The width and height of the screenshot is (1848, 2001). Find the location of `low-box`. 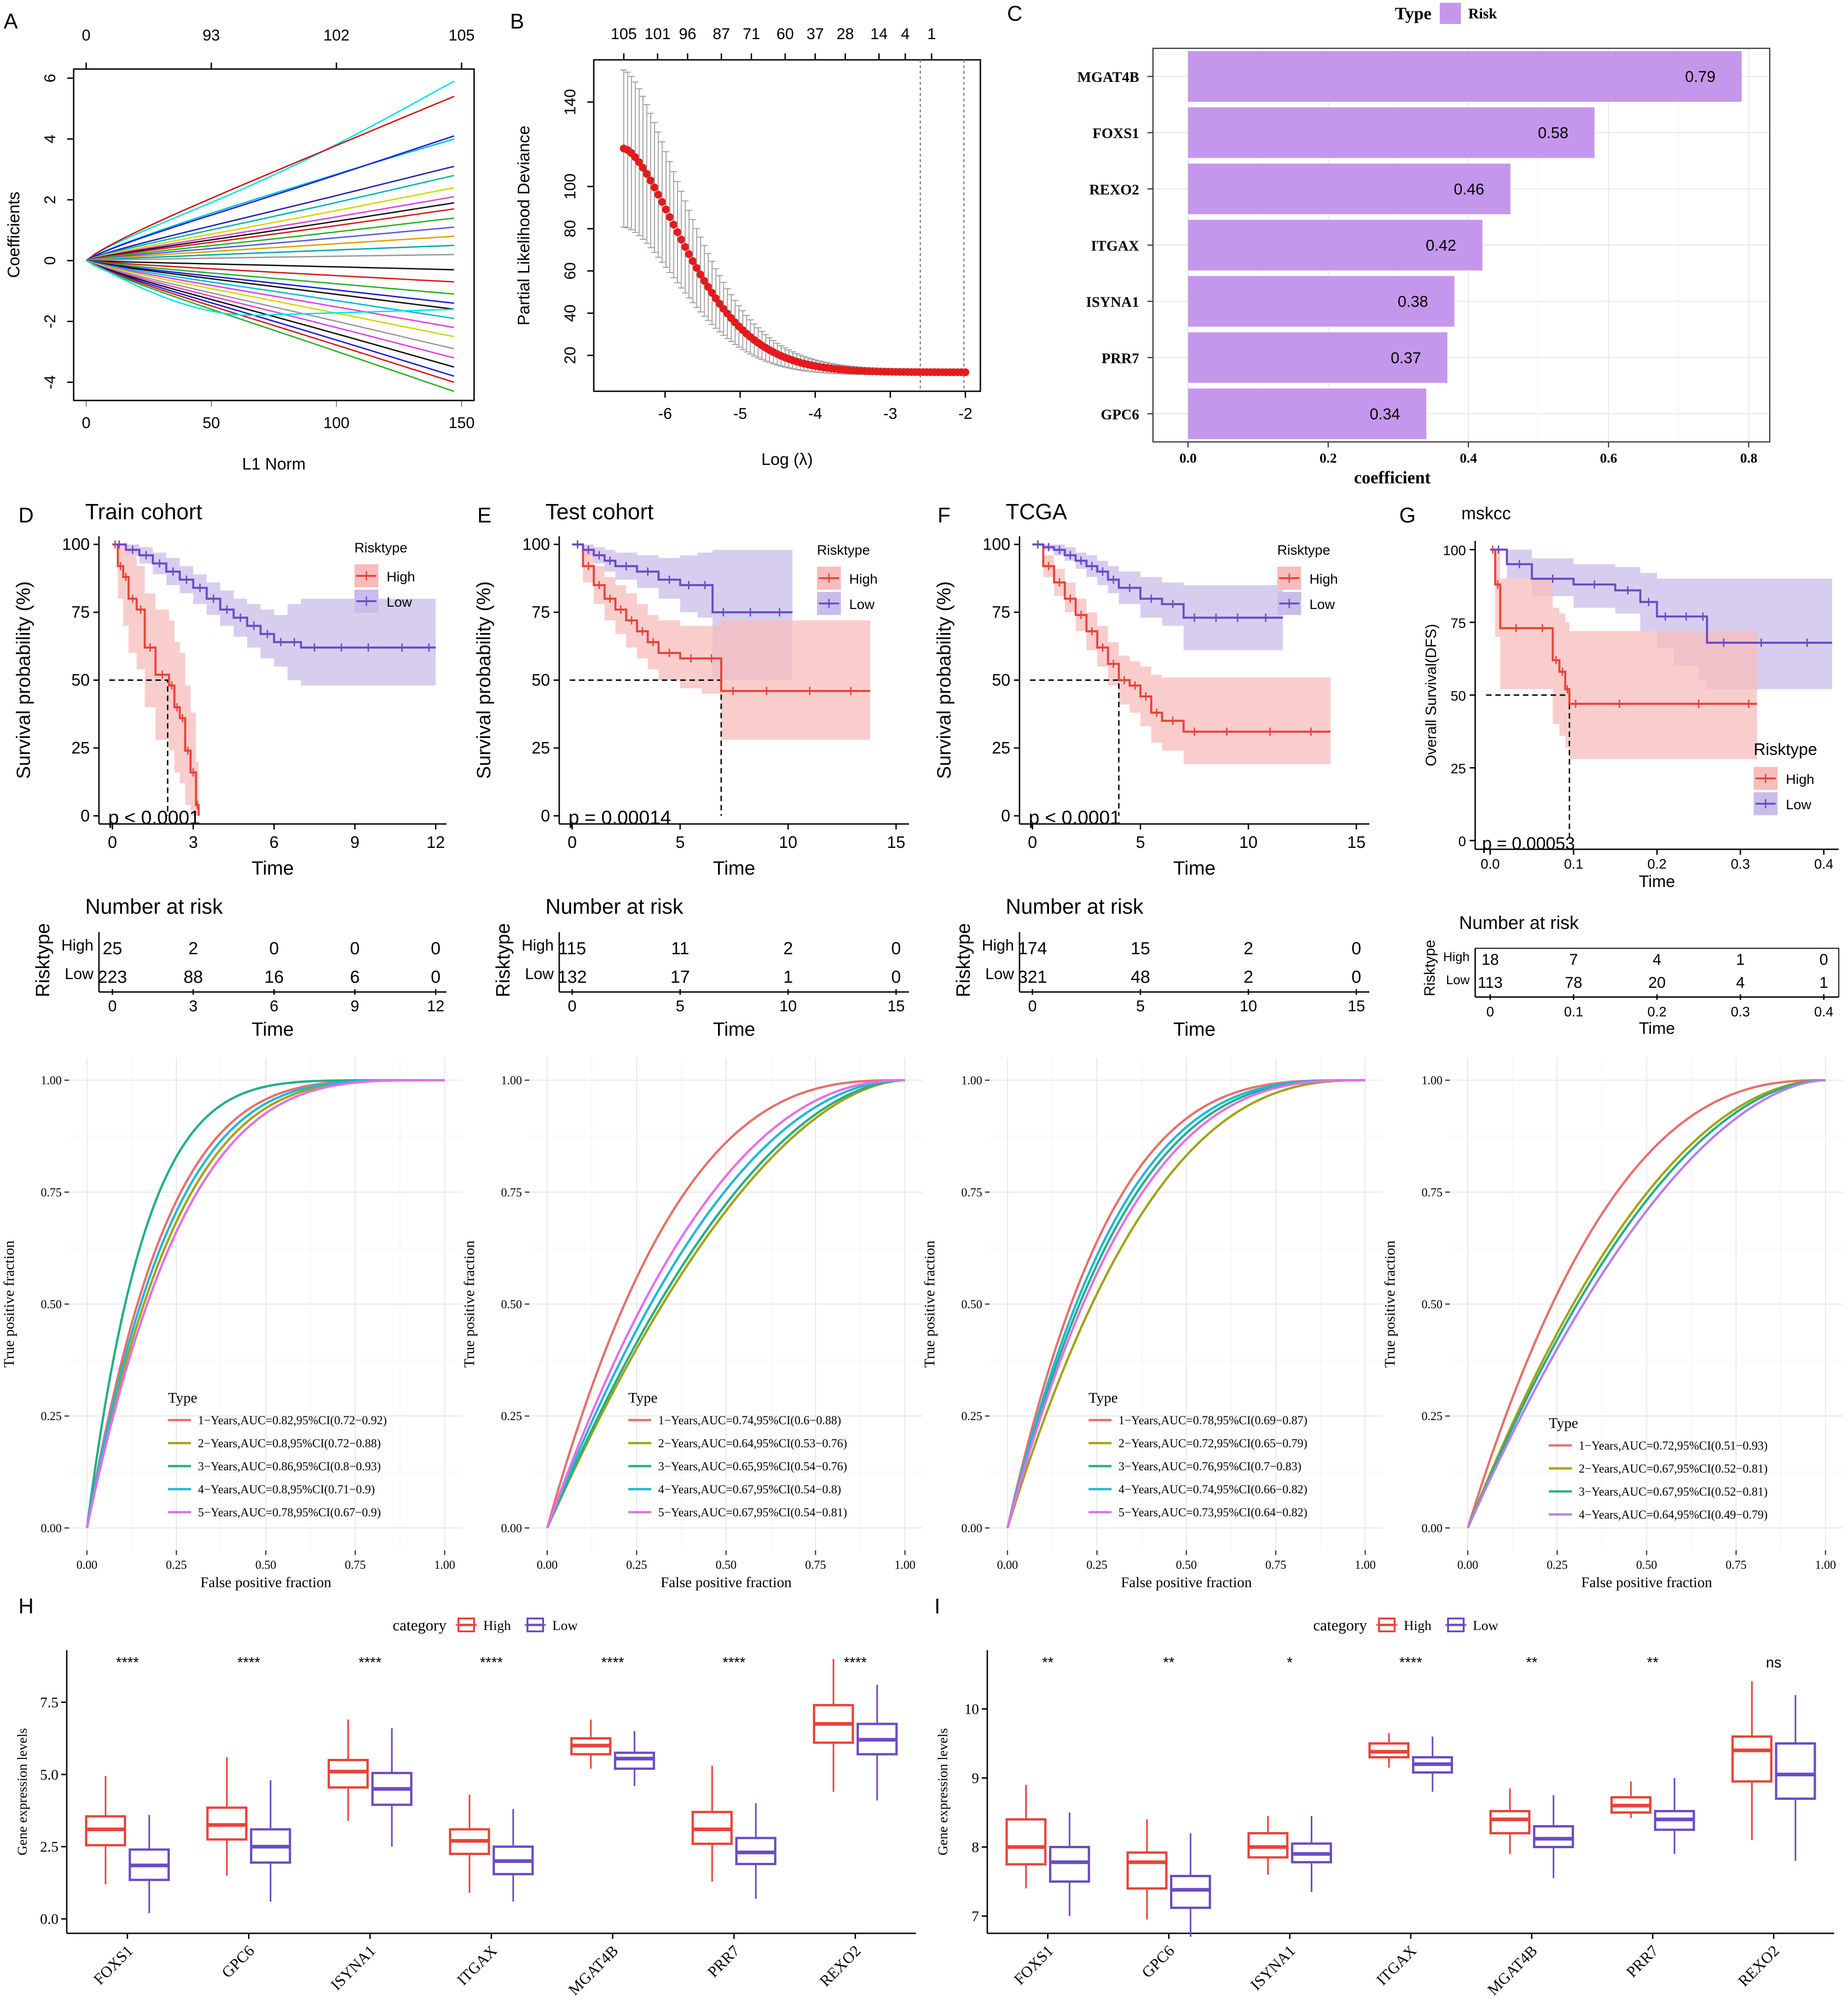

low-box is located at coordinates (1553, 1836).